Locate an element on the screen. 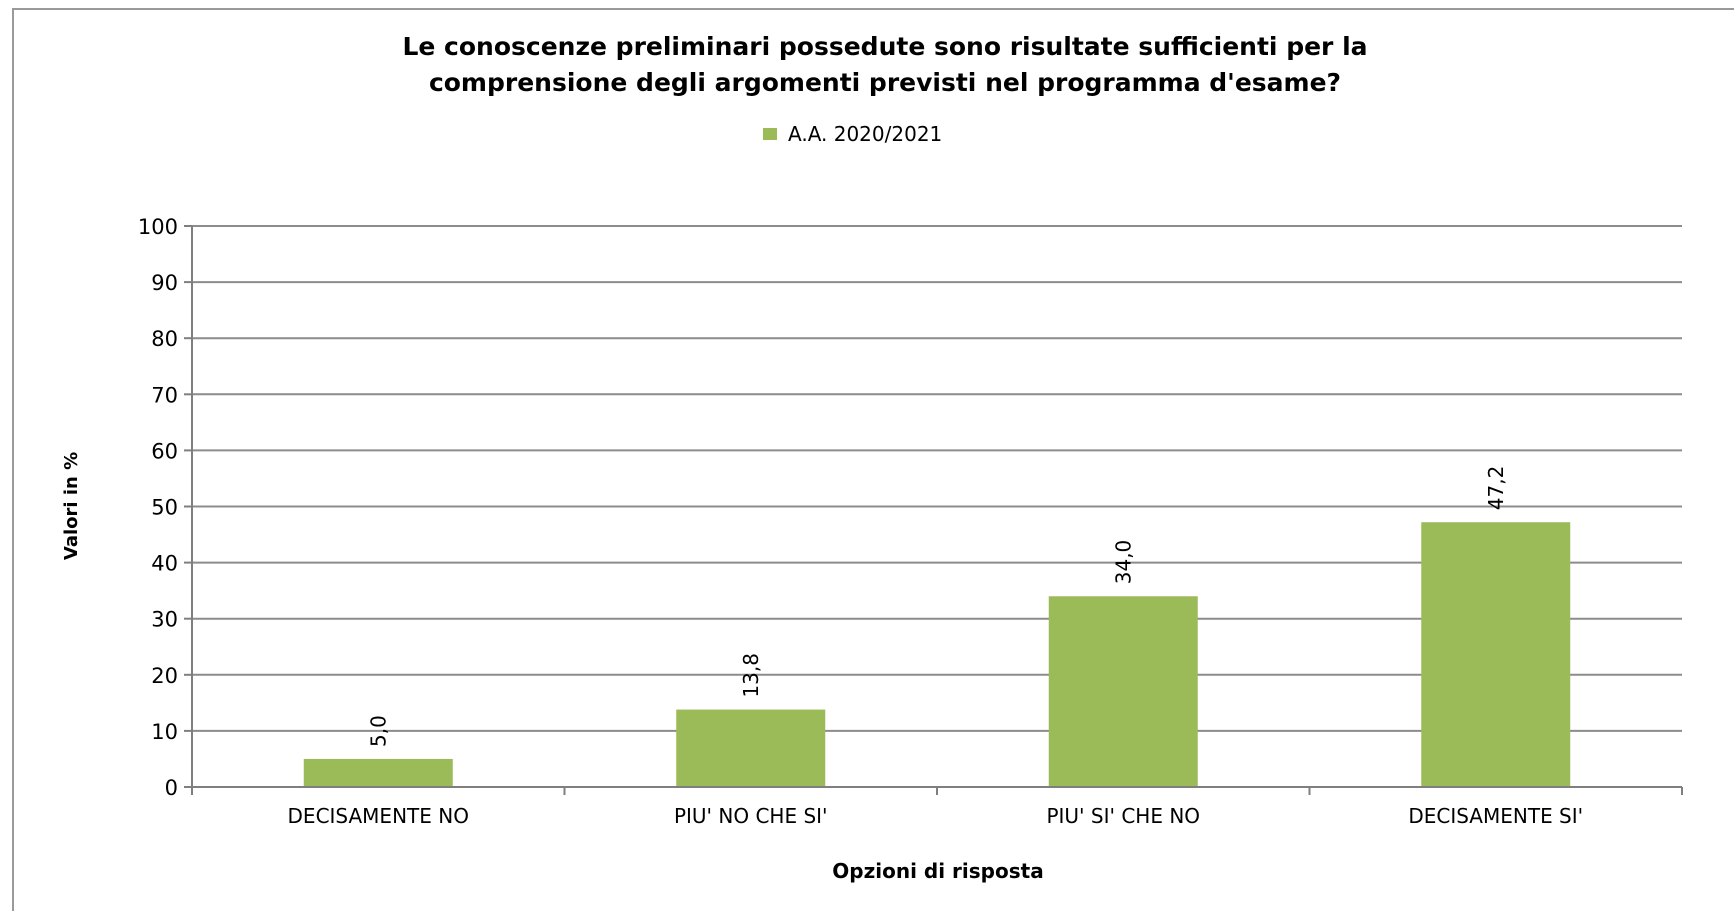 The height and width of the screenshot is (913, 1736). y-tick-label: 50 is located at coordinates (164, 508).